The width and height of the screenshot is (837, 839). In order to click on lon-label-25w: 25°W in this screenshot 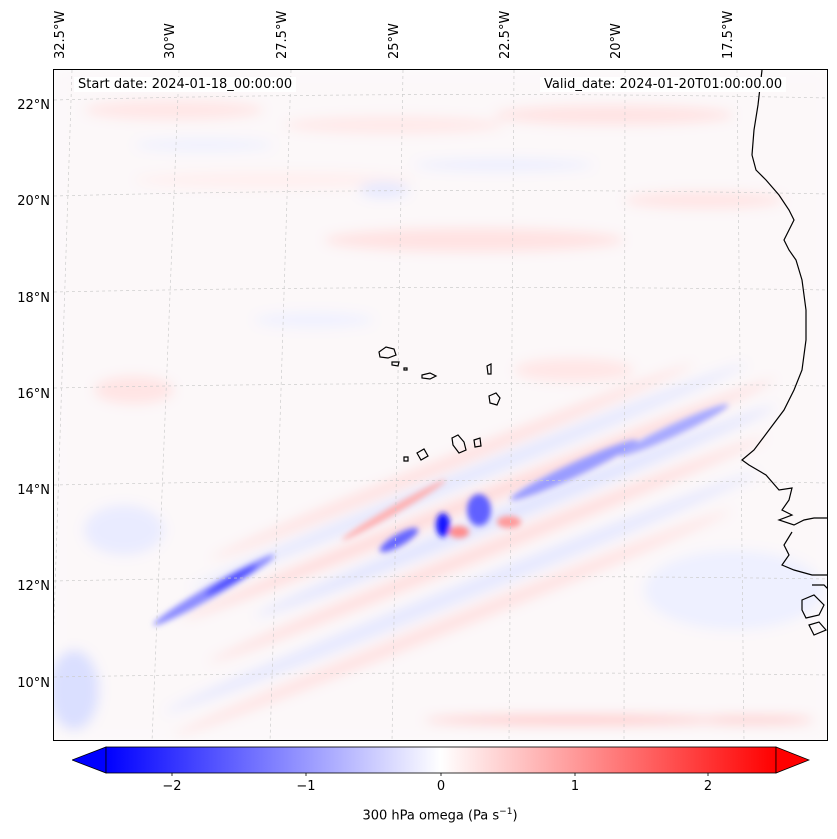, I will do `click(394, 41)`.